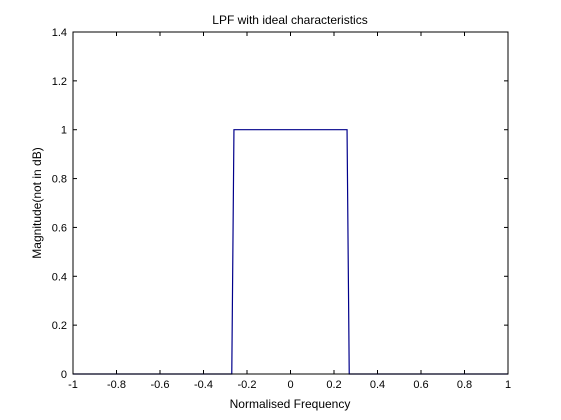  Describe the element at coordinates (59, 180) in the screenshot. I see `y-tick-label: 0.8` at that location.